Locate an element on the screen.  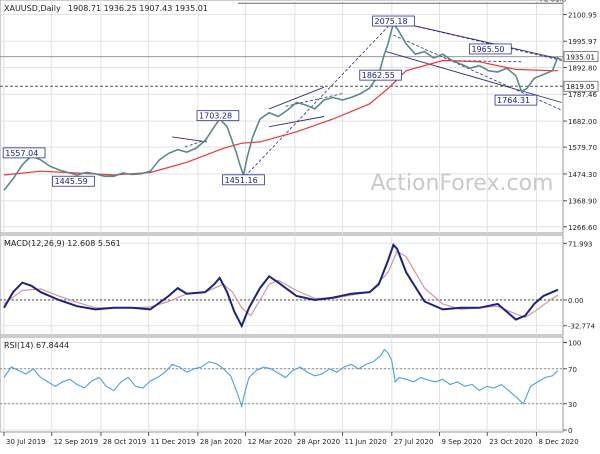
price-annotation-label: 1862.55 is located at coordinates (378, 75).